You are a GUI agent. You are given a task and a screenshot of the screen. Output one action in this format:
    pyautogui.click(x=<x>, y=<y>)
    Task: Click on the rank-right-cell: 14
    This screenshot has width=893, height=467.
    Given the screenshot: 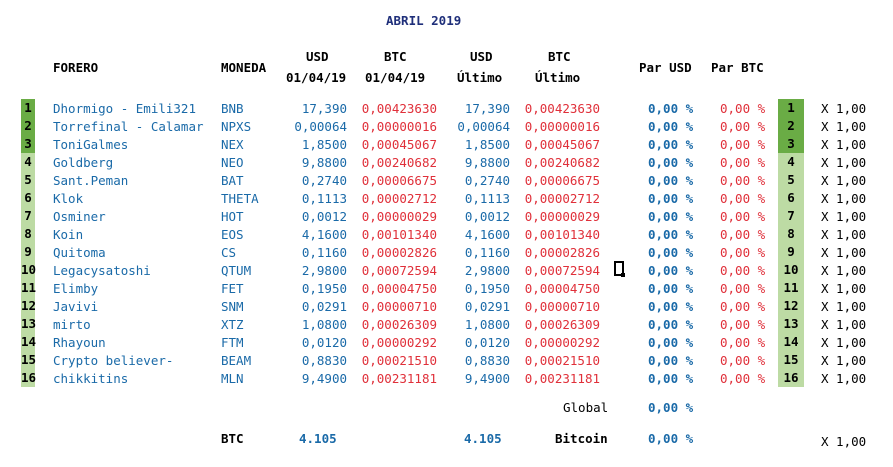 What is the action you would take?
    pyautogui.click(x=791, y=342)
    